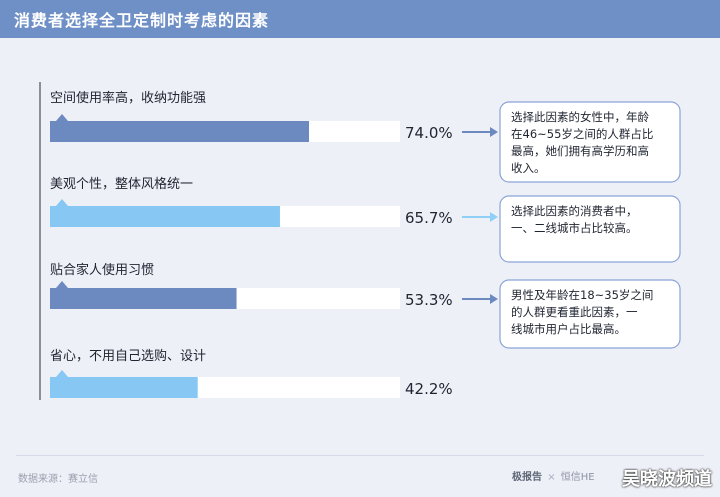  I want to click on brand-logos: 极报告 × 恒信HE, so click(553, 475).